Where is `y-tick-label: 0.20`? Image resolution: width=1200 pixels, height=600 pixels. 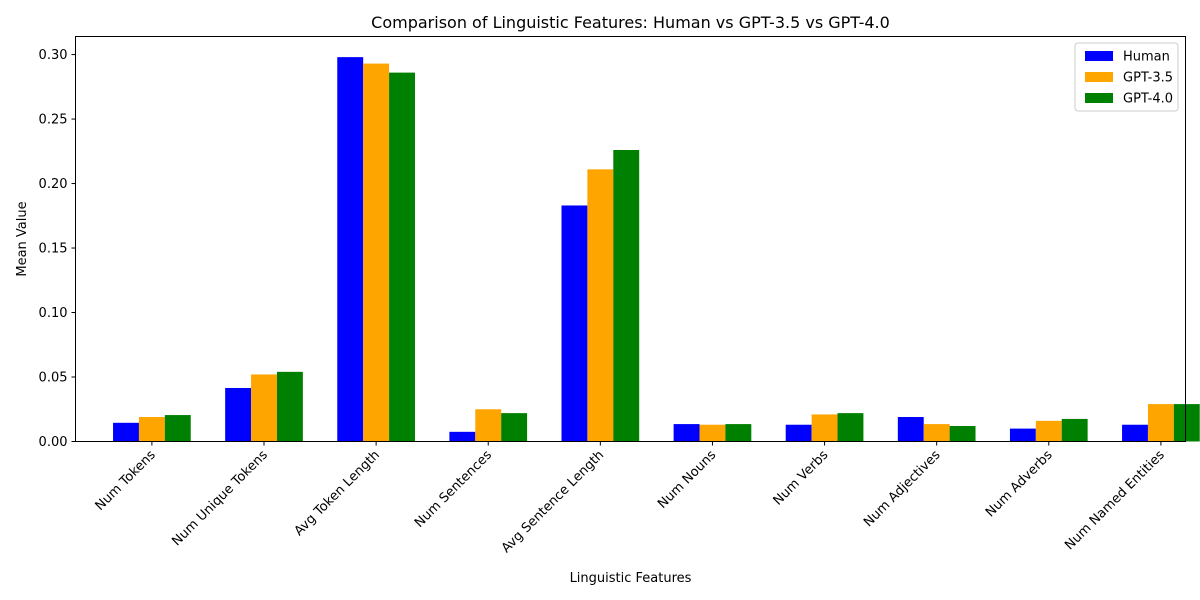
y-tick-label: 0.20 is located at coordinates (53, 184).